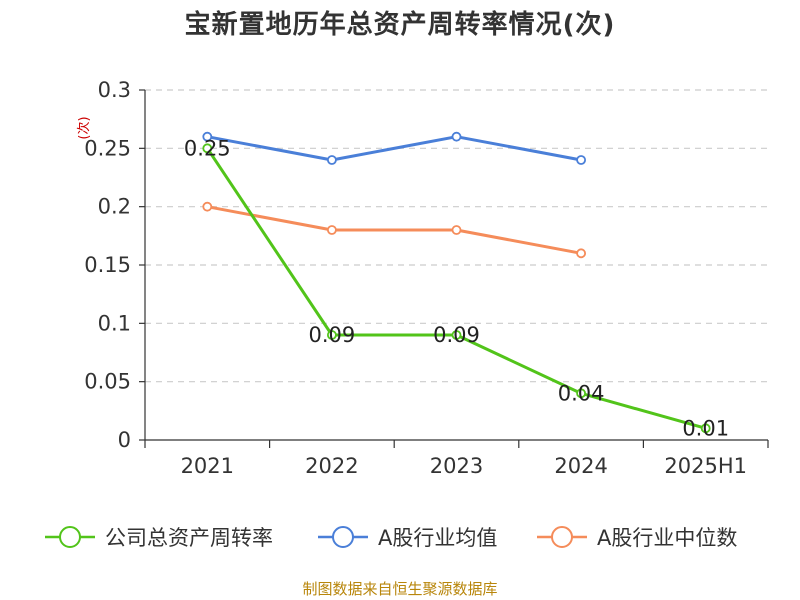 The width and height of the screenshot is (800, 600). I want to click on y-tick-label: 0.2, so click(114, 207).